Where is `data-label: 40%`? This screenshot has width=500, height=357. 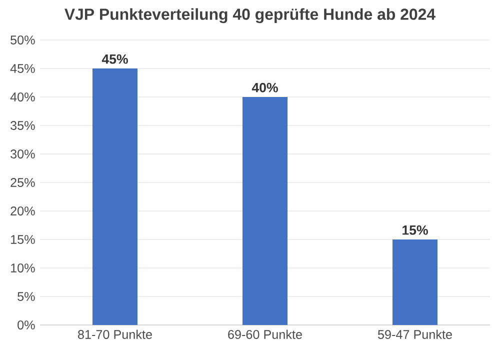 data-label: 40% is located at coordinates (265, 87).